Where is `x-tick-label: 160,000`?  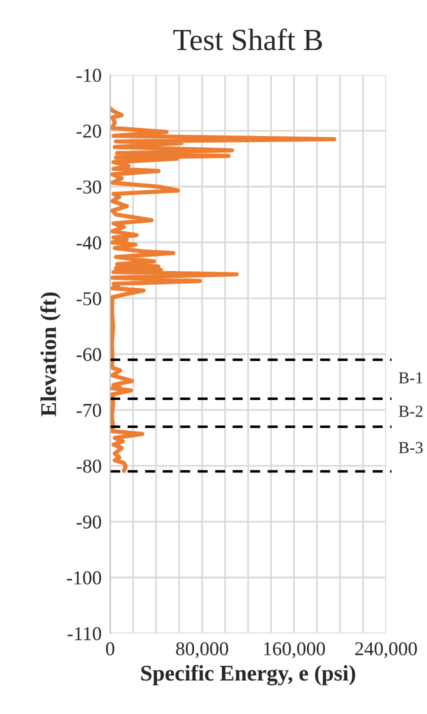
x-tick-label: 160,000 is located at coordinates (294, 650).